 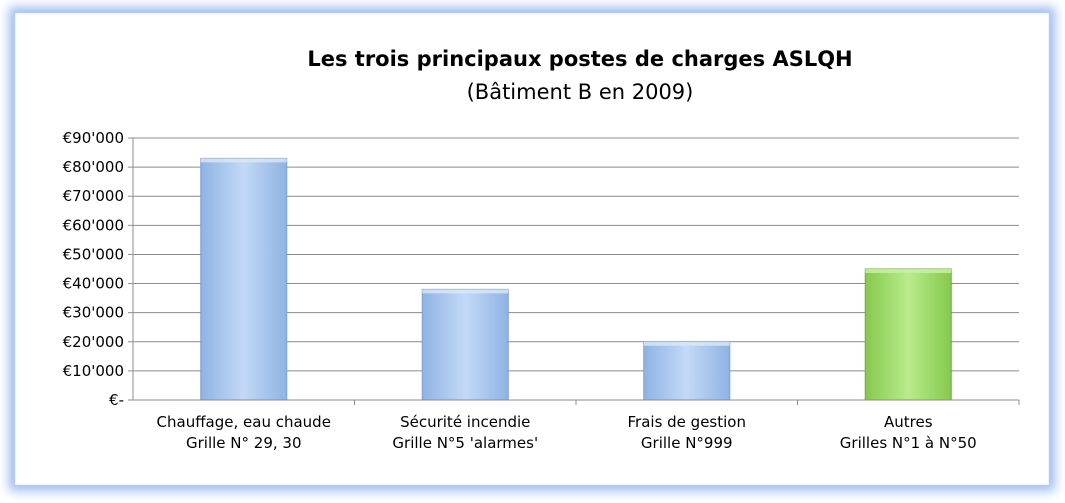 What do you see at coordinates (465, 422) in the screenshot?
I see `x-tick-label: Sécurité incendie` at bounding box center [465, 422].